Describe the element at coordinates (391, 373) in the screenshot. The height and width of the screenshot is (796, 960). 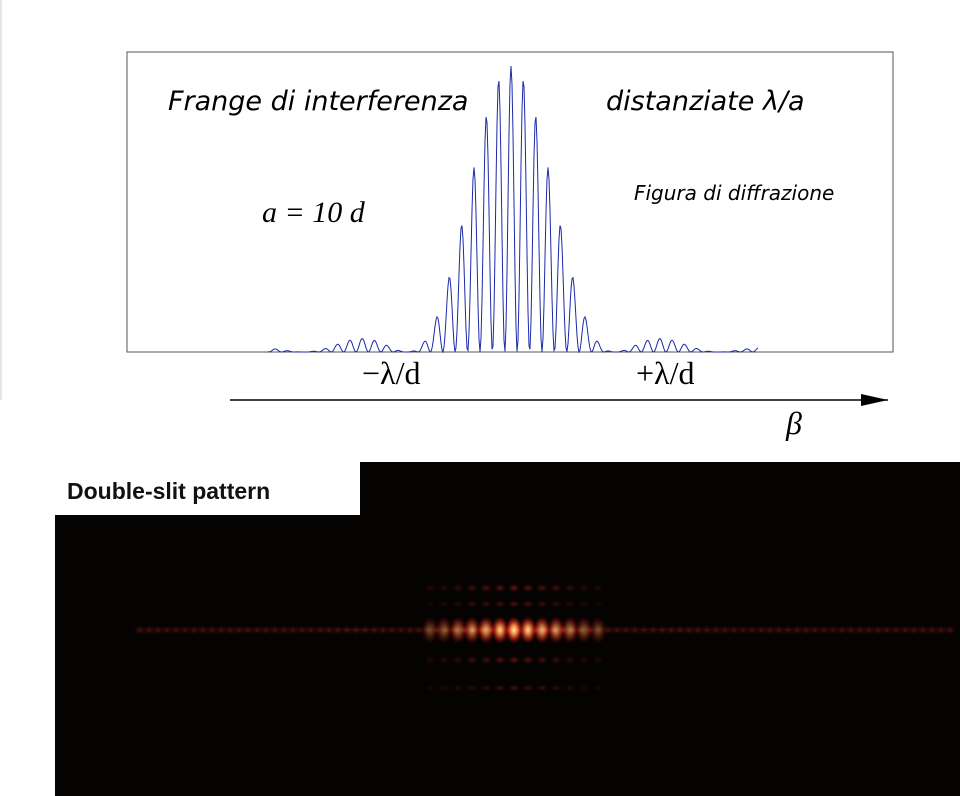
I see `minus-tick: −λ/d` at that location.